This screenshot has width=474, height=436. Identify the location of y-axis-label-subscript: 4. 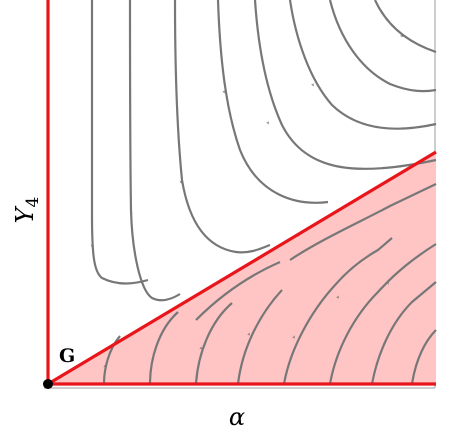
(33, 202).